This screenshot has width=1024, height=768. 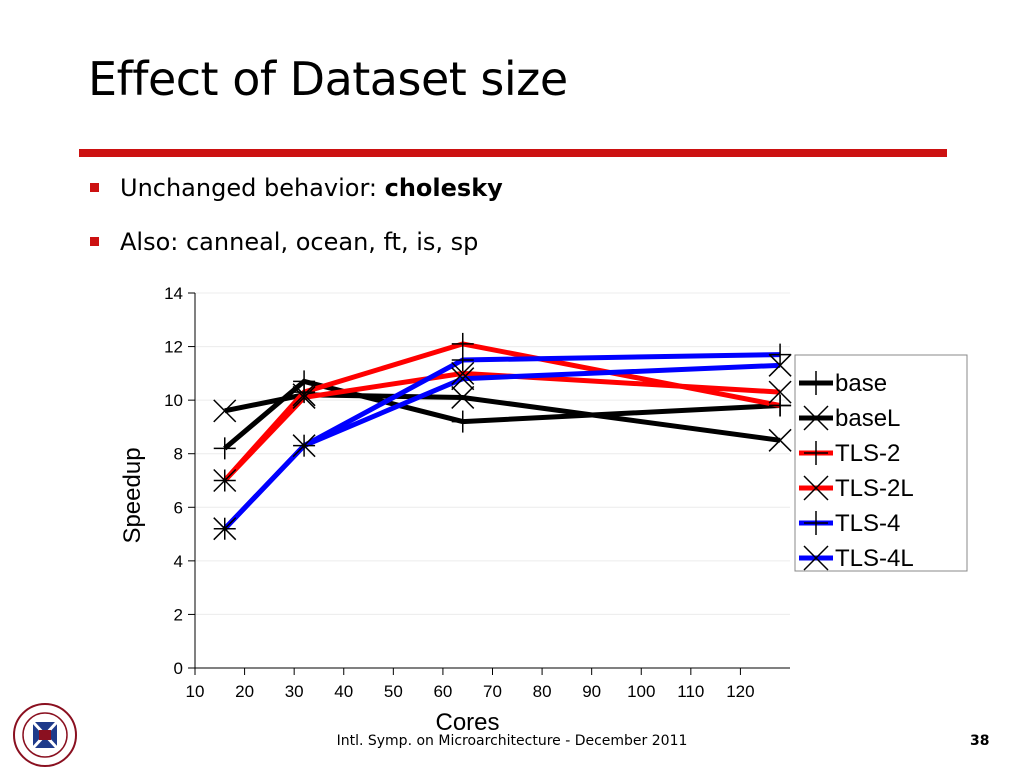 What do you see at coordinates (591, 691) in the screenshot?
I see `x-tick-label: 90` at bounding box center [591, 691].